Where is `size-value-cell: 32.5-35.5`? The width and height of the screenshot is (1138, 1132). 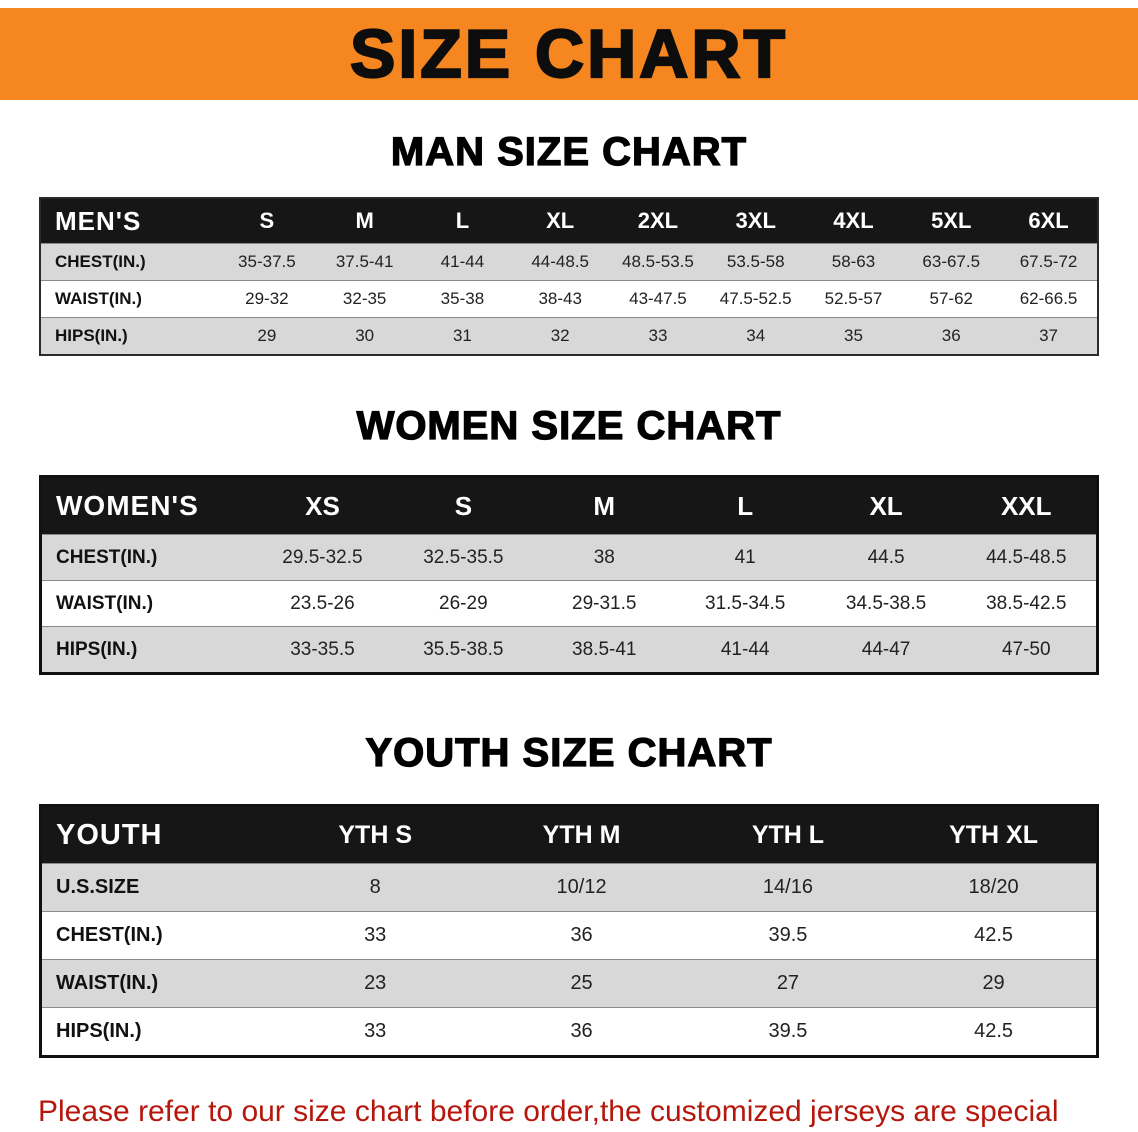
size-value-cell: 32.5-35.5 is located at coordinates (463, 557).